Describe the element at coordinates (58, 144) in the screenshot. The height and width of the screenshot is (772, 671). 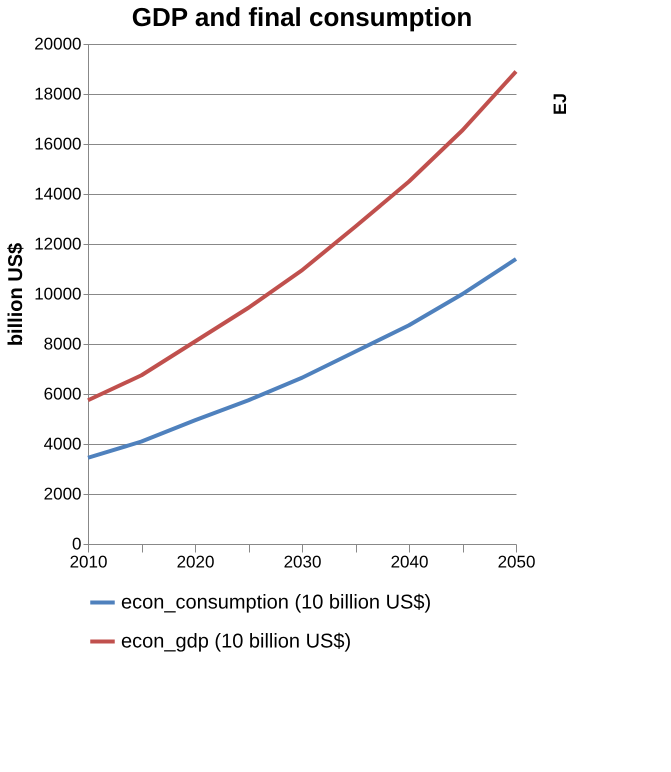
I see `y-tick-label: 16000` at that location.